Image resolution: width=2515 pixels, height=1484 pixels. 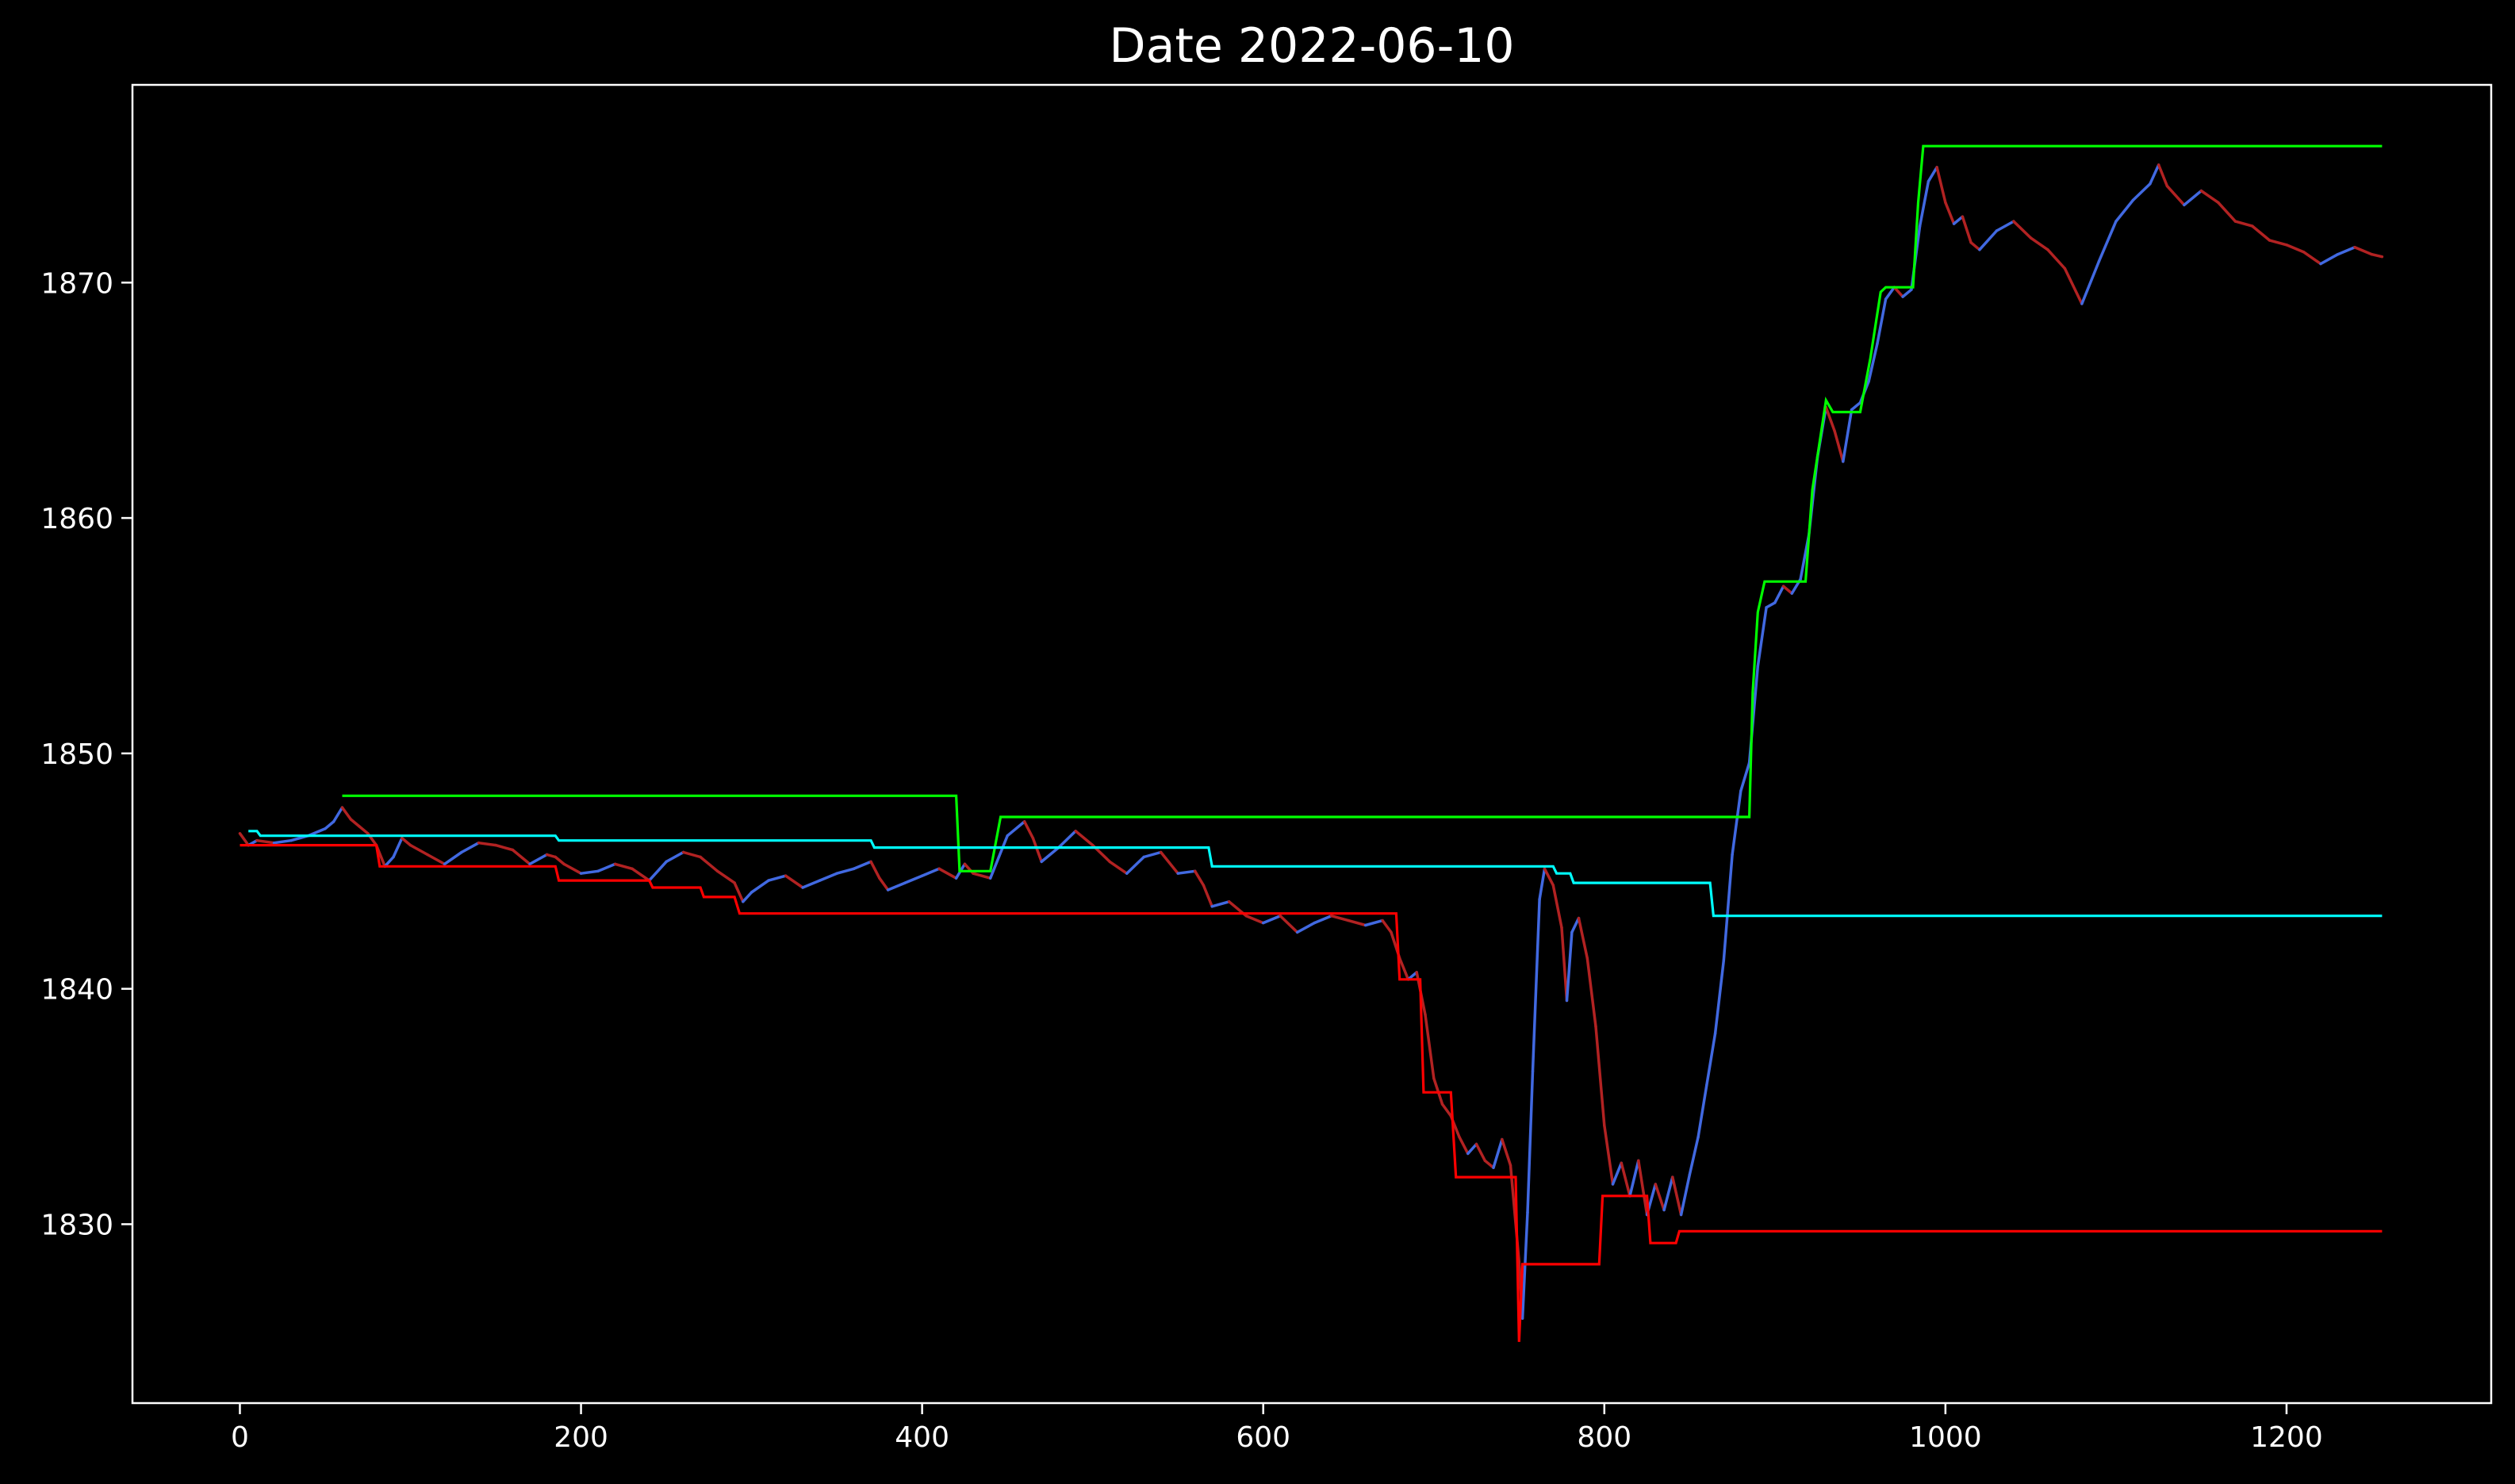 I want to click on x-tick-label: 600, so click(x=1263, y=1437).